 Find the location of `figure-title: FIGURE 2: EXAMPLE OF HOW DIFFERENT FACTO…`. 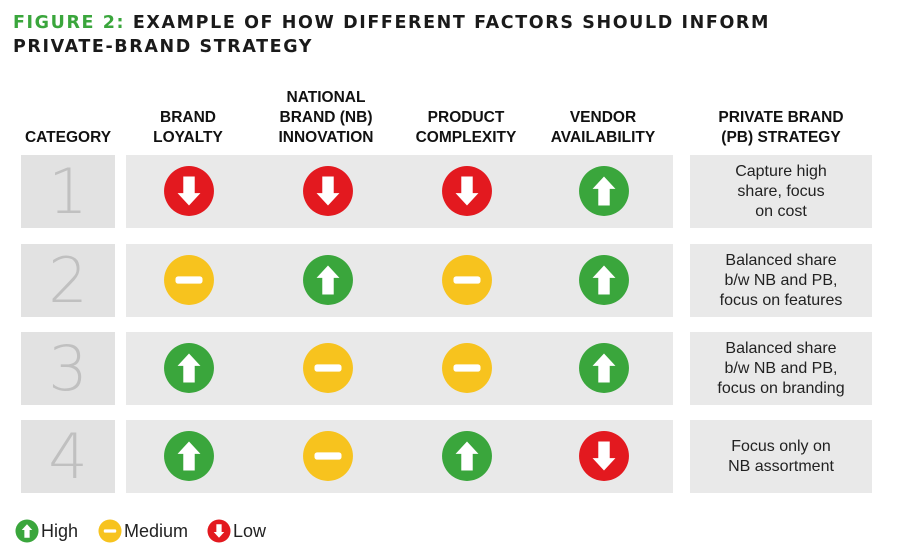

figure-title: FIGURE 2: EXAMPLE OF HOW DIFFERENT FACTO… is located at coordinates (443, 35).